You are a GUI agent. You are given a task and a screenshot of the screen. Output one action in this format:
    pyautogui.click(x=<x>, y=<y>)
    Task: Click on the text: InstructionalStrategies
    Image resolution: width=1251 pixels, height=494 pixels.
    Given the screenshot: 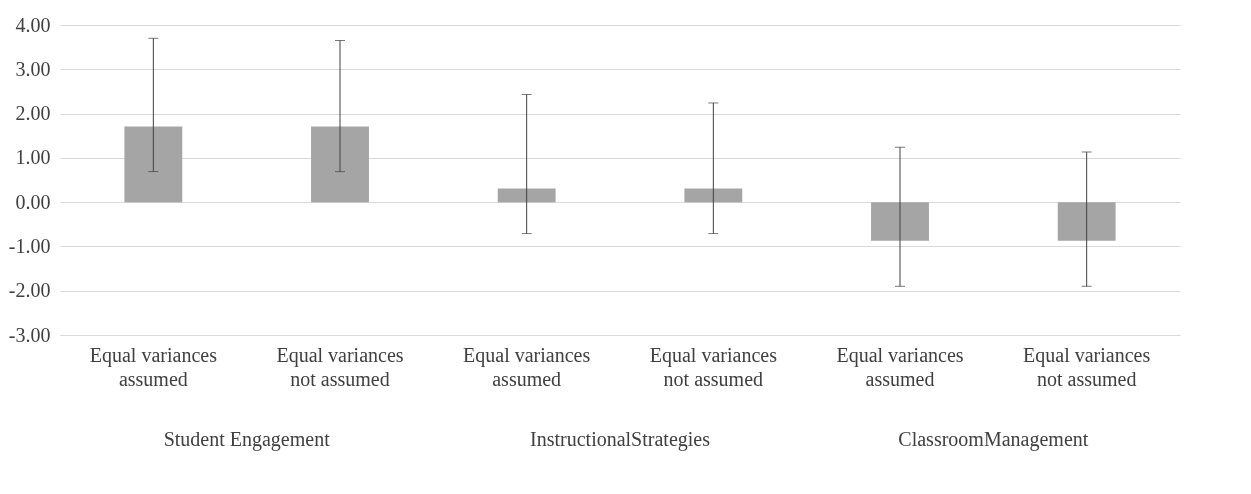 What is the action you would take?
    pyautogui.click(x=620, y=439)
    